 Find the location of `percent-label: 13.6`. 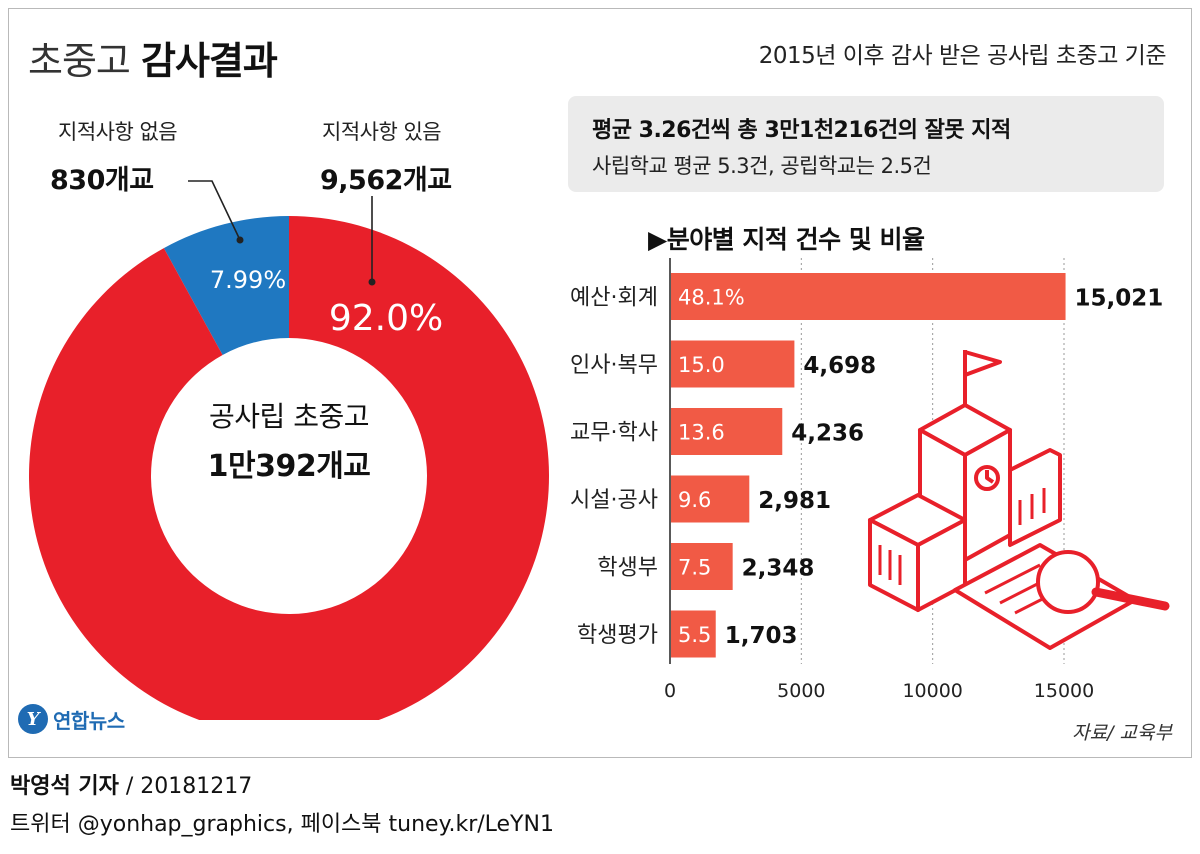

percent-label: 13.6 is located at coordinates (701, 433).